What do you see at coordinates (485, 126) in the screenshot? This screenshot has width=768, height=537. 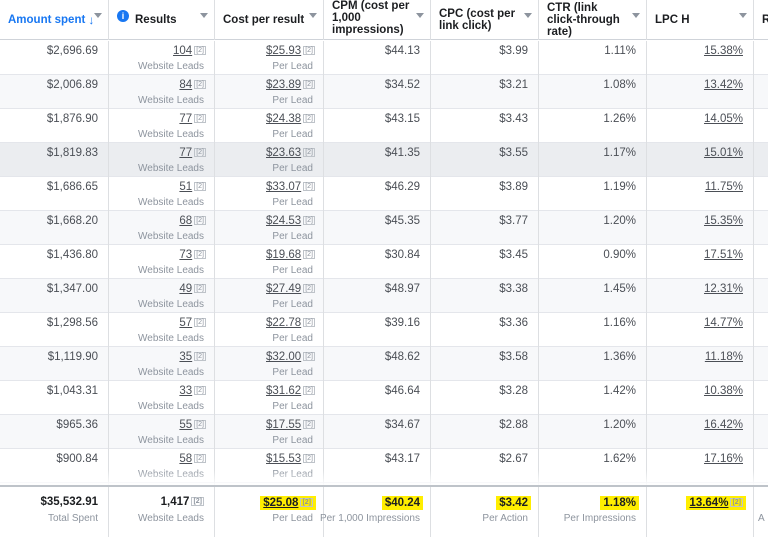 I see `cell-cpc: $3.43` at bounding box center [485, 126].